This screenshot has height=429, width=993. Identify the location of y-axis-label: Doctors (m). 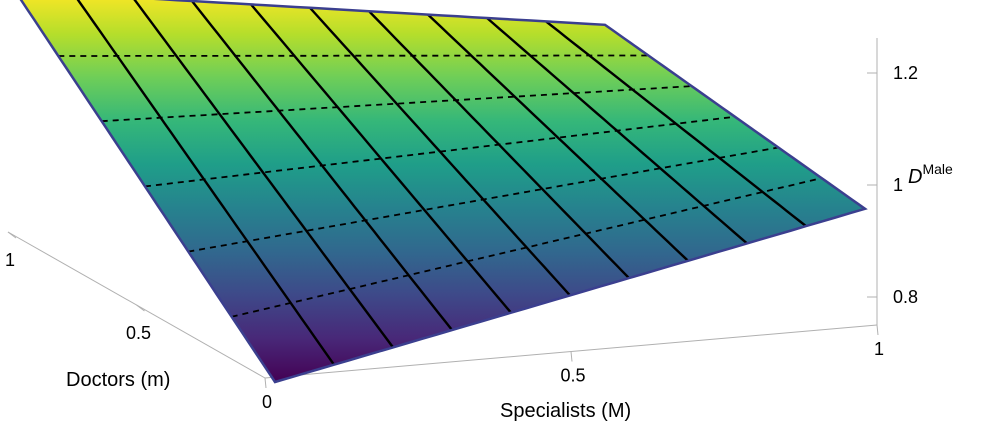
(118, 380).